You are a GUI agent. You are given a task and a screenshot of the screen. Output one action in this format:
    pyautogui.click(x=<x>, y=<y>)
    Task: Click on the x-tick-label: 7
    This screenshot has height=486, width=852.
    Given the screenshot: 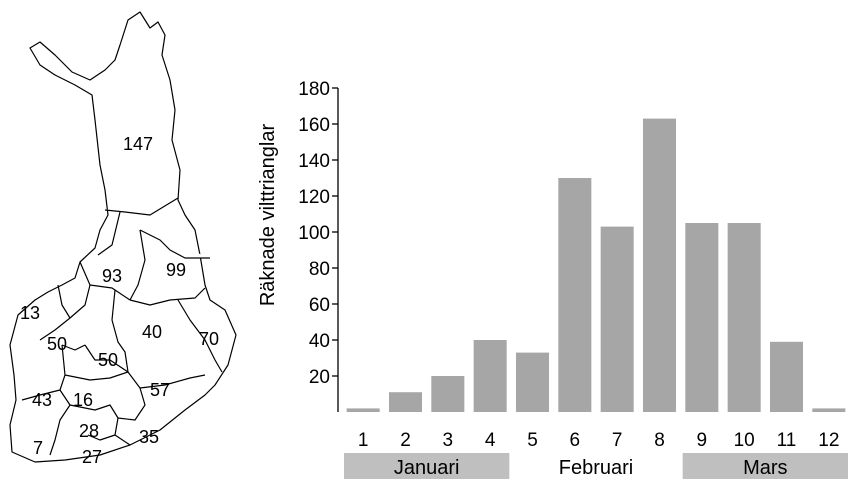 What is the action you would take?
    pyautogui.click(x=617, y=440)
    